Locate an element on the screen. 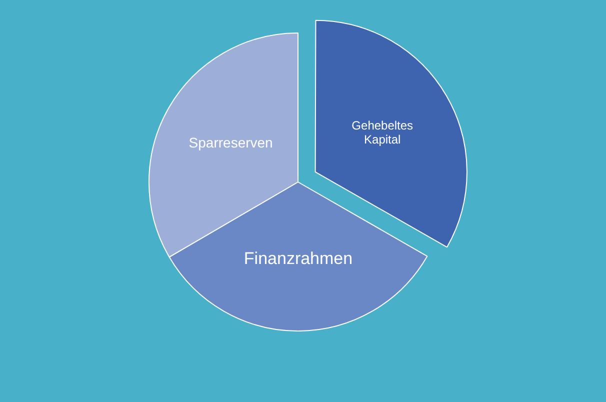  slice-label: Gehebeltes Kapital is located at coordinates (383, 132).